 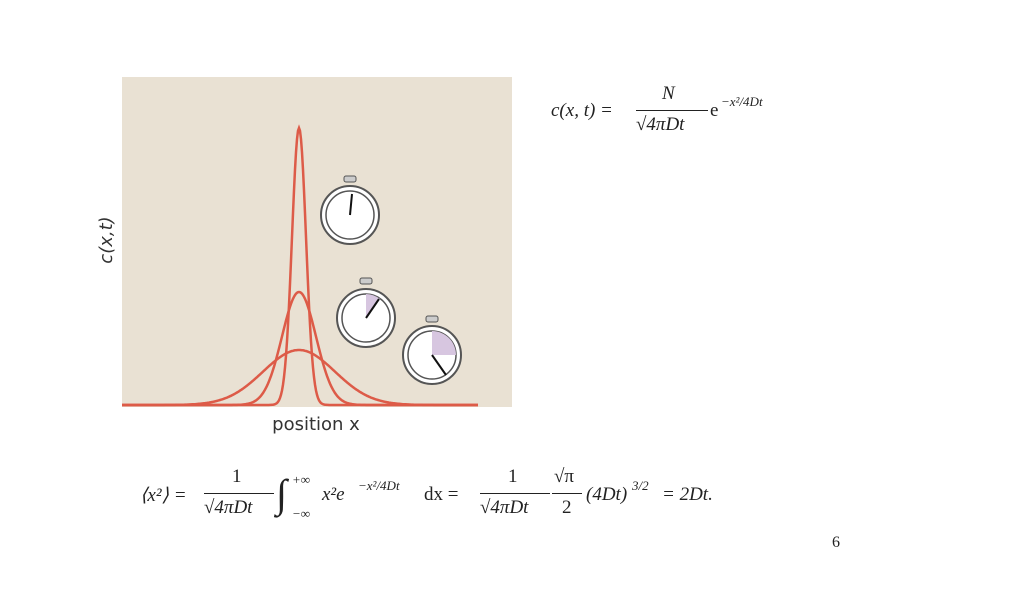 What do you see at coordinates (564, 476) in the screenshot?
I see `eq-numerator: √π` at bounding box center [564, 476].